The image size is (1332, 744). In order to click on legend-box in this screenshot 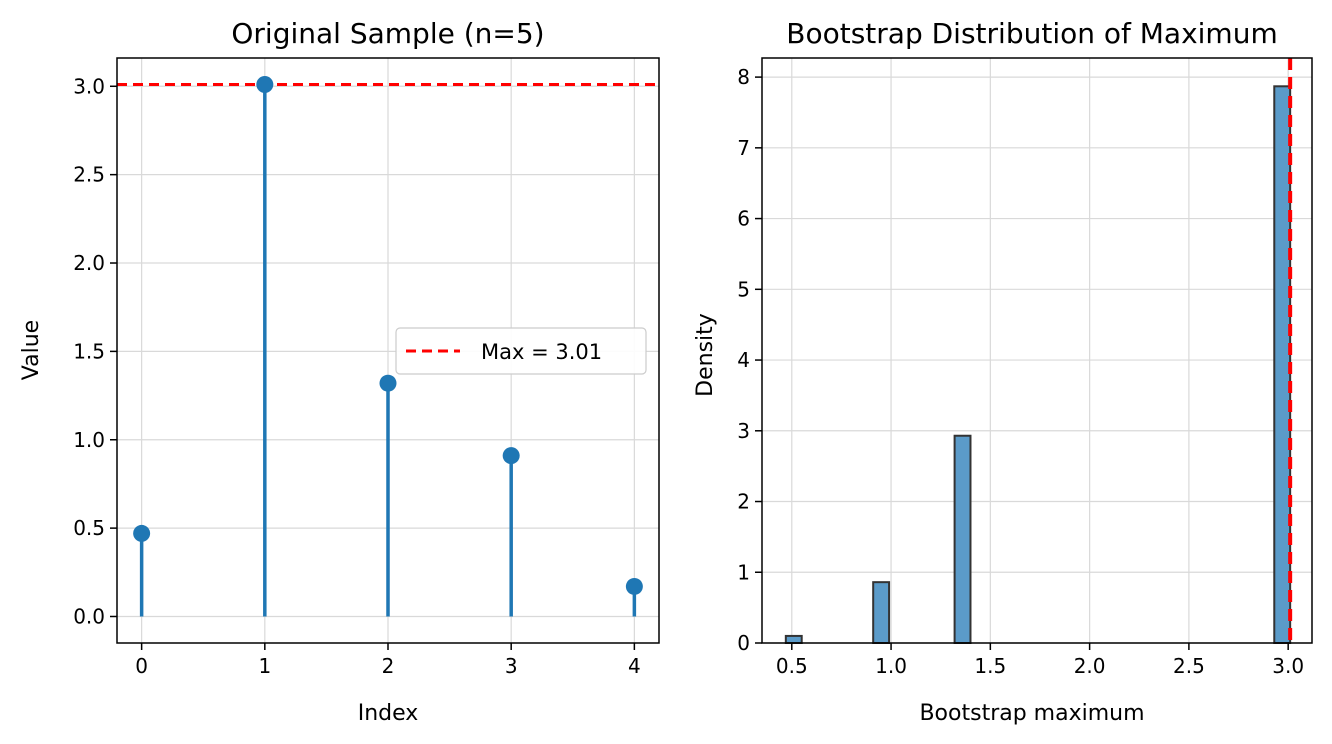, I will do `click(521, 351)`.